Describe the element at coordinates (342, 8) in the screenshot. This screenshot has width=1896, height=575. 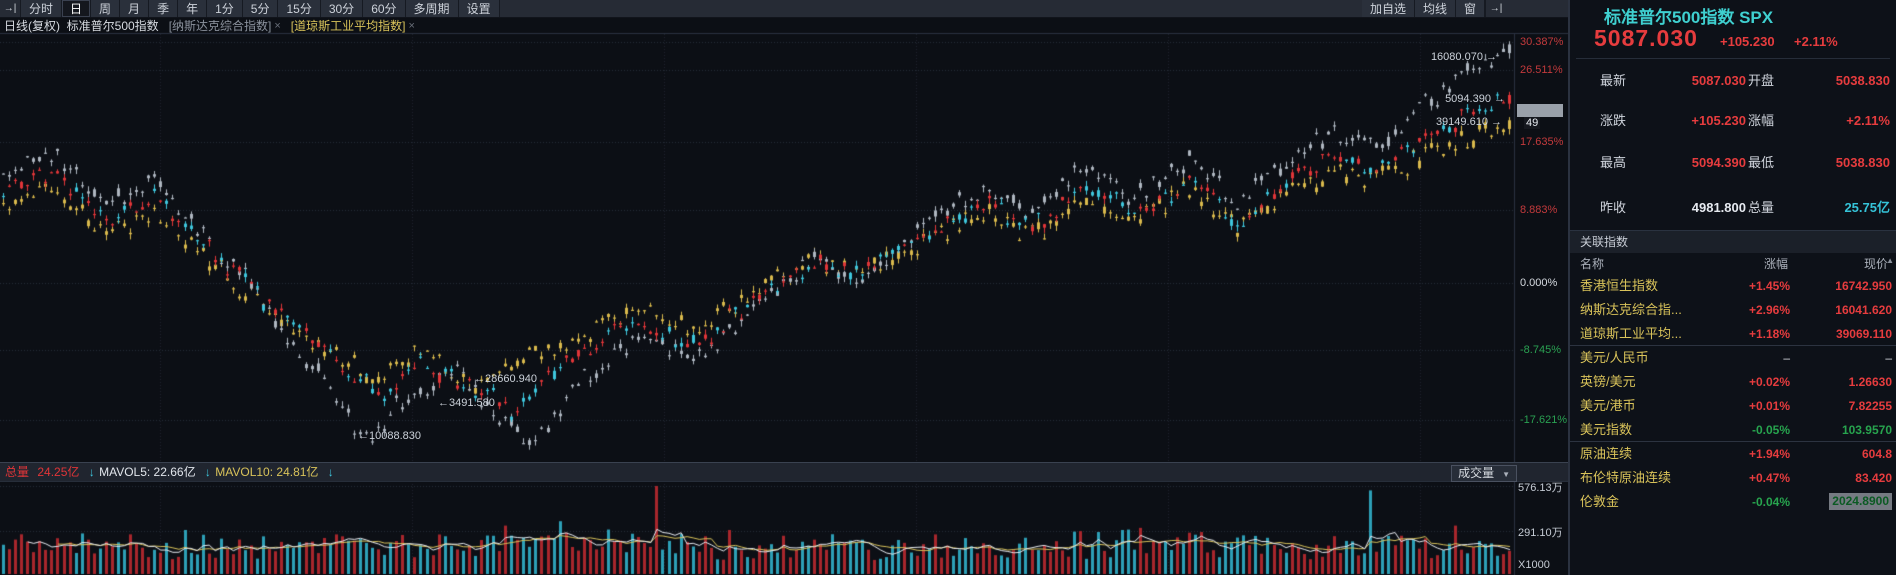
I see `toolbar-period-item: 30分` at that location.